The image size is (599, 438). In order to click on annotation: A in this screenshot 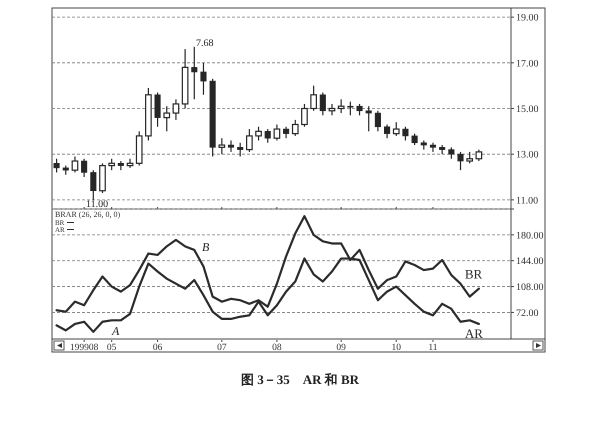, I will do `click(115, 331)`.